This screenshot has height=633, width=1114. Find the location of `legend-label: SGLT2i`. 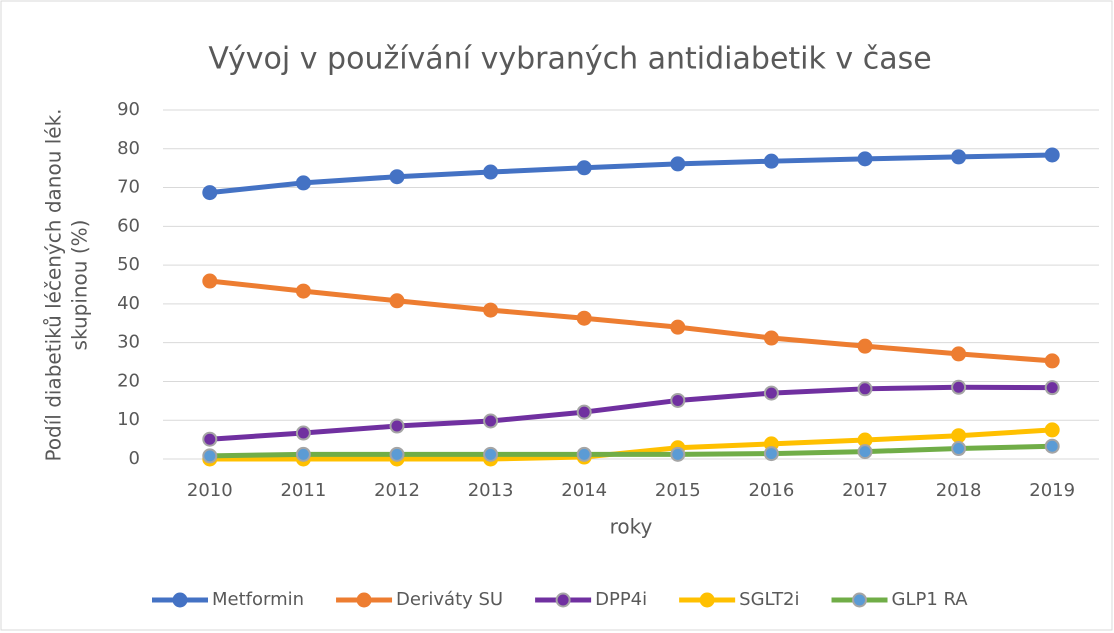

legend-label: SGLT2i is located at coordinates (769, 599).